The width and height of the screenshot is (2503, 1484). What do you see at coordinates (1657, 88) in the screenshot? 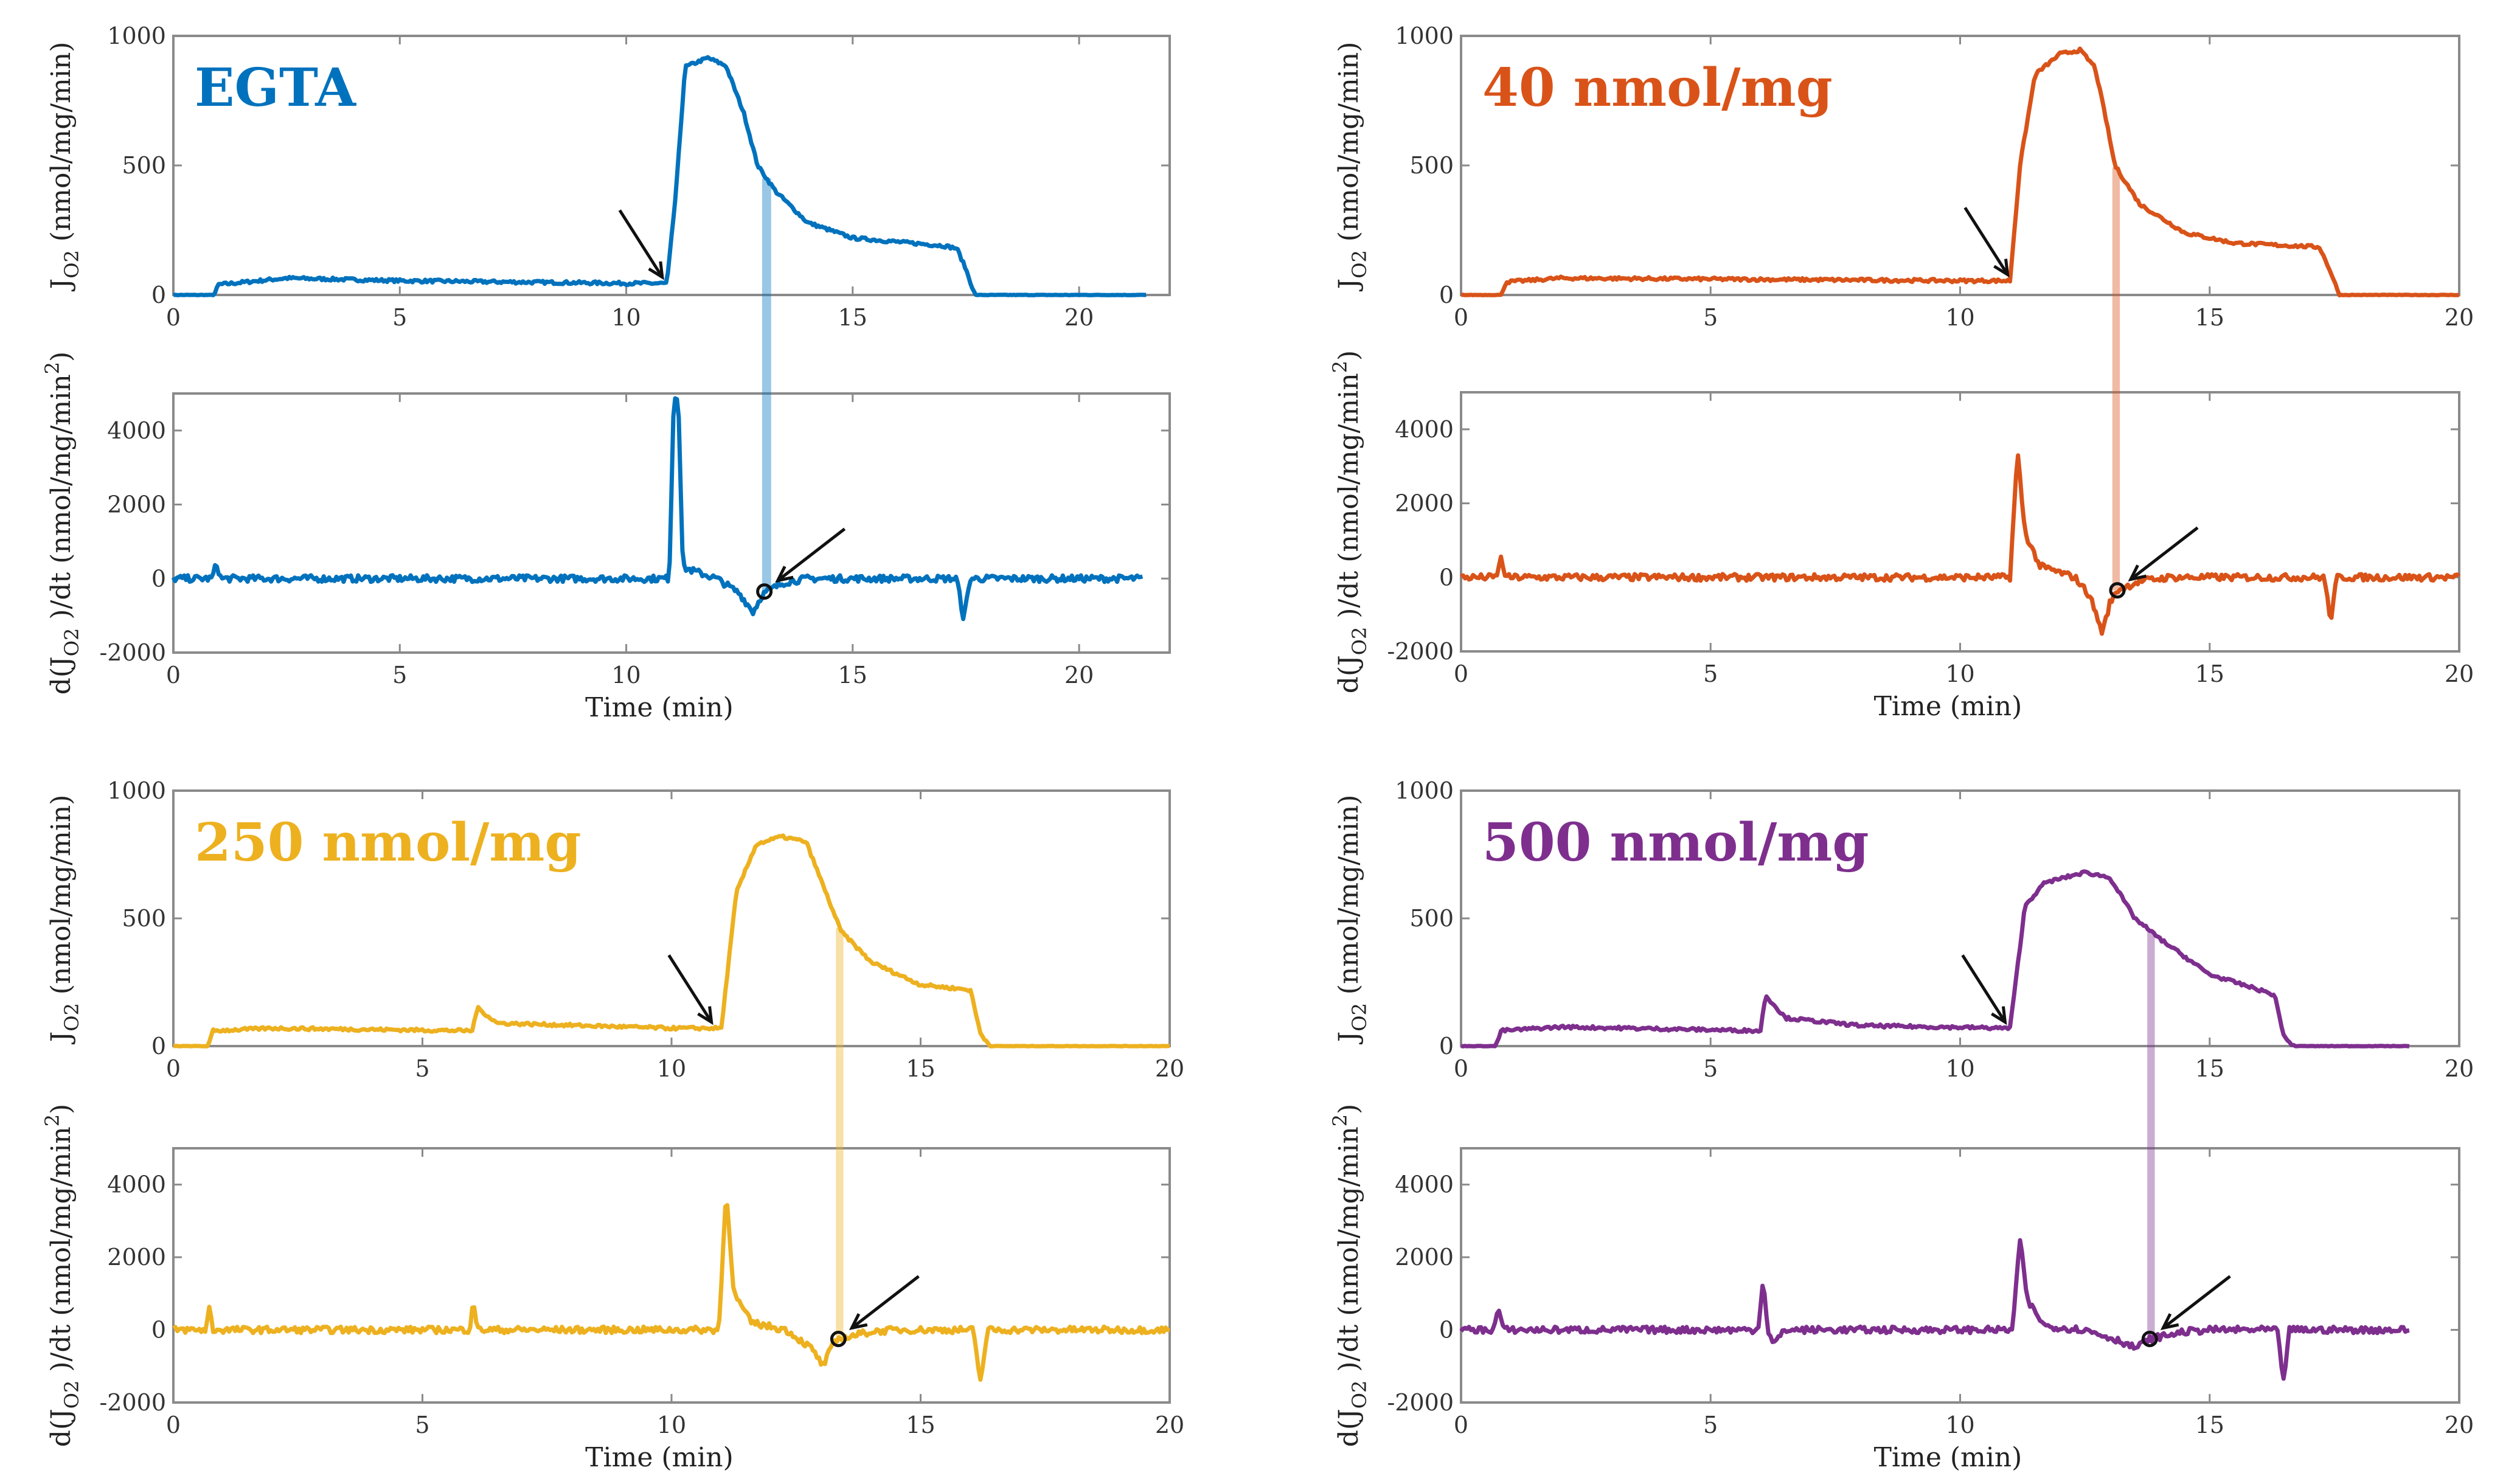
I see `panel-title: 40 nmol/mg` at bounding box center [1657, 88].